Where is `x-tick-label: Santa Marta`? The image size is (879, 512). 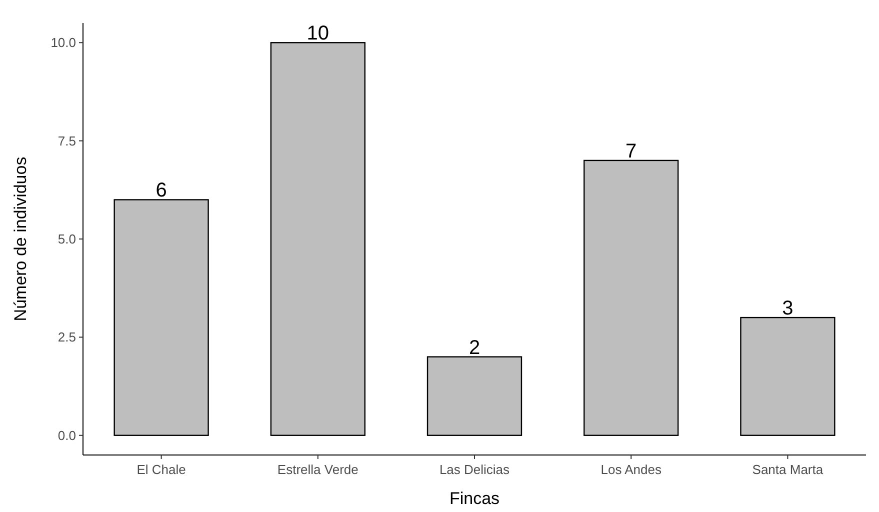 x-tick-label: Santa Marta is located at coordinates (788, 469).